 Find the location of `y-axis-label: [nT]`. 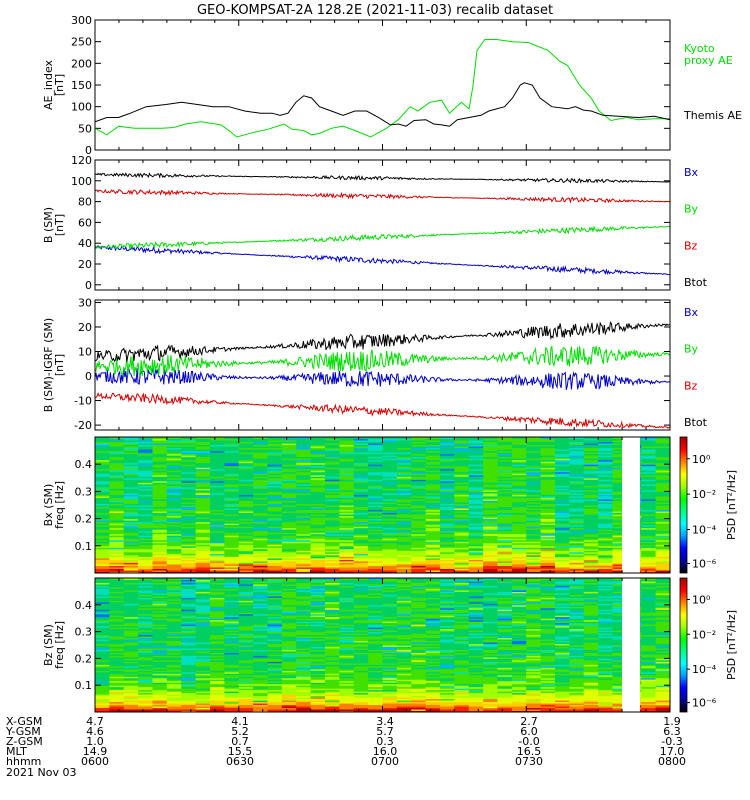

y-axis-label: [nT] is located at coordinates (59, 225).